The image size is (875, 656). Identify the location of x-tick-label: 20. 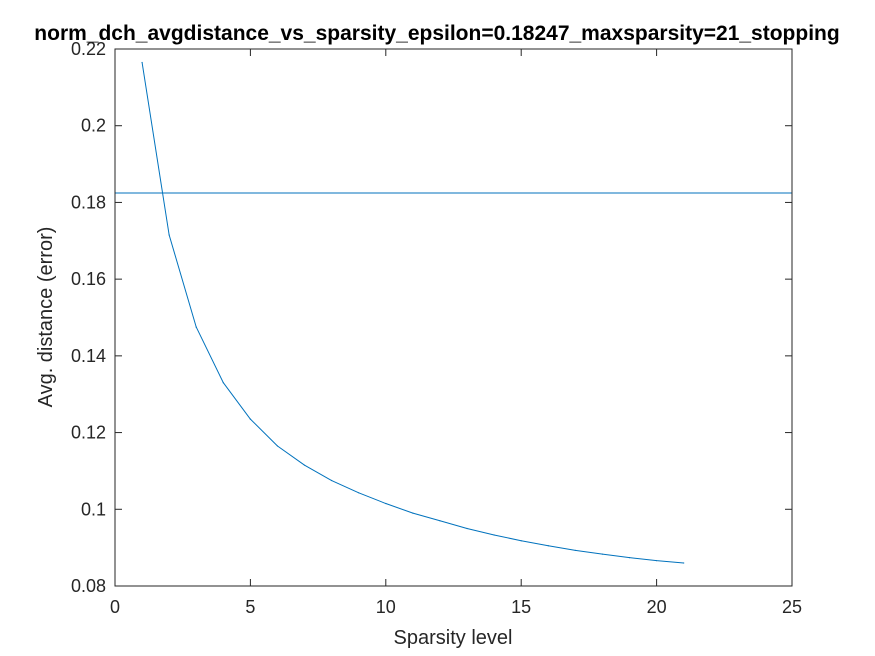
(657, 607).